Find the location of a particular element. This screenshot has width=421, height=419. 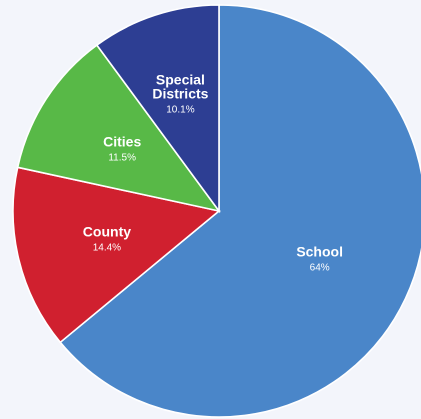

pie-label-name: Districts is located at coordinates (180, 94).